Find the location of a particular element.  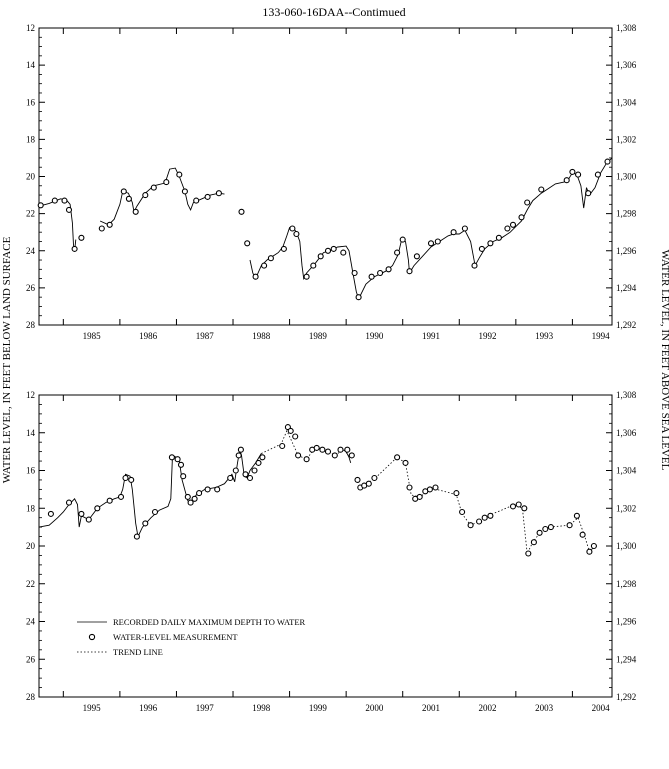

recorded-depth-series-line is located at coordinates (57, 224).